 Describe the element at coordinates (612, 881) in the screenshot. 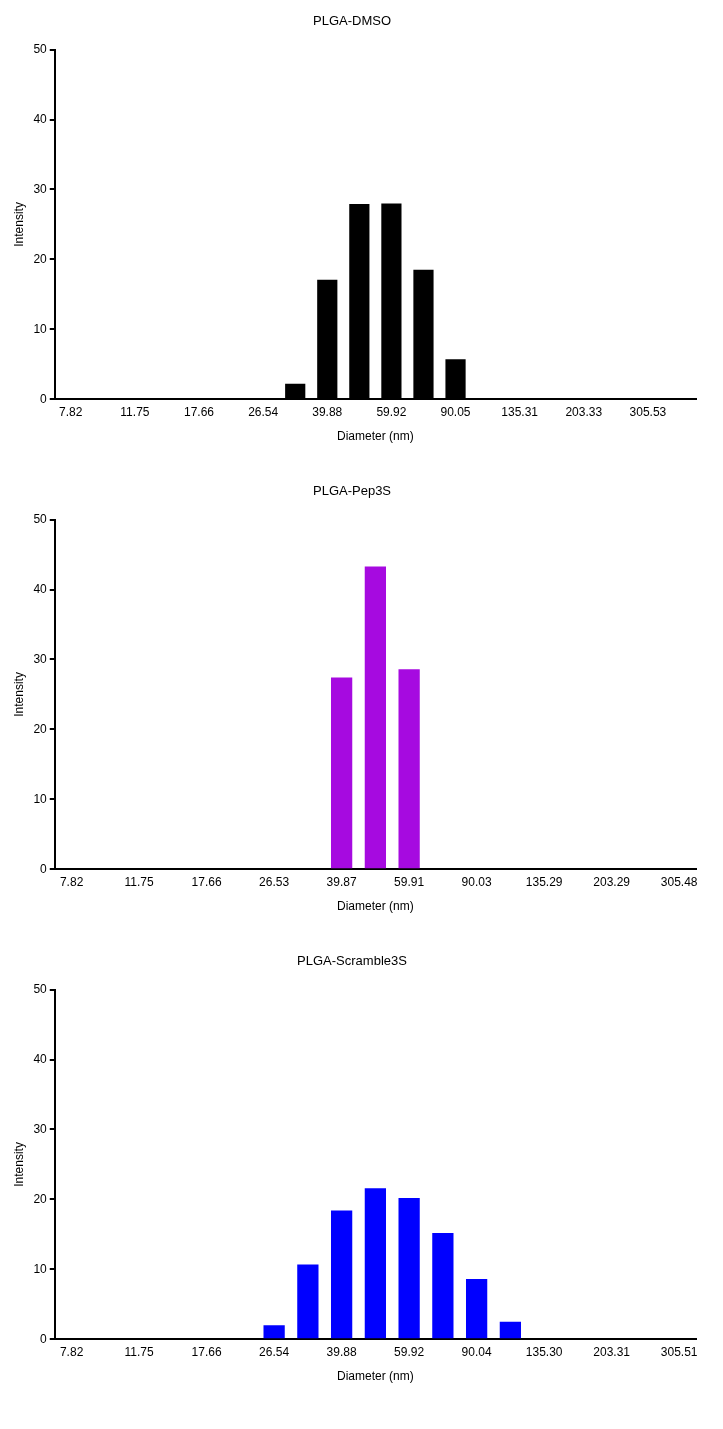

I see `x-tick-label: 203.29` at that location.